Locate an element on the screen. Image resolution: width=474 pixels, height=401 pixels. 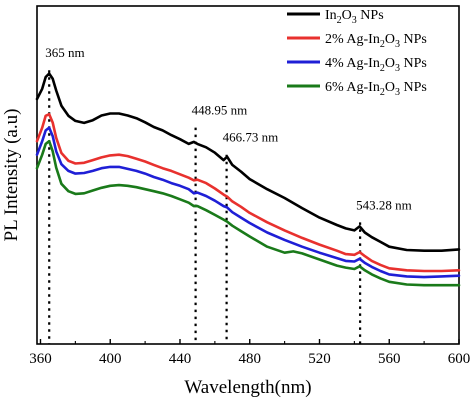
x-tick-label: 440 is located at coordinates (180, 359).